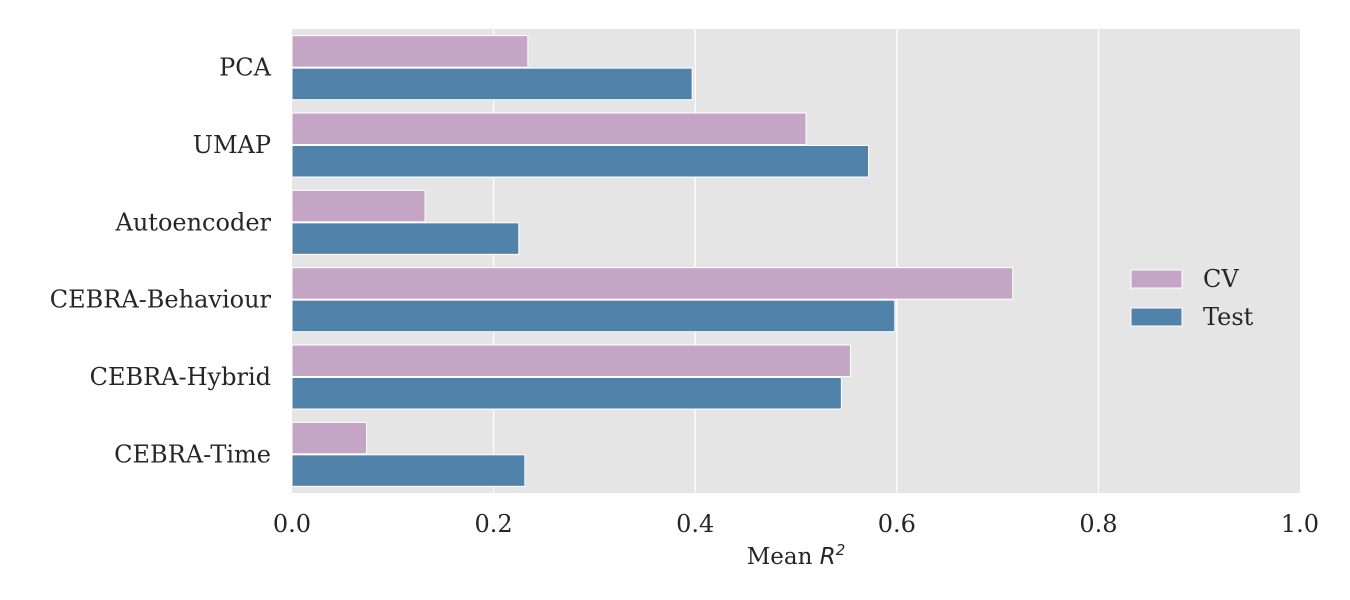 This screenshot has height=600, width=1350. What do you see at coordinates (494, 524) in the screenshot?
I see `x-tick-label: 0.2` at bounding box center [494, 524].